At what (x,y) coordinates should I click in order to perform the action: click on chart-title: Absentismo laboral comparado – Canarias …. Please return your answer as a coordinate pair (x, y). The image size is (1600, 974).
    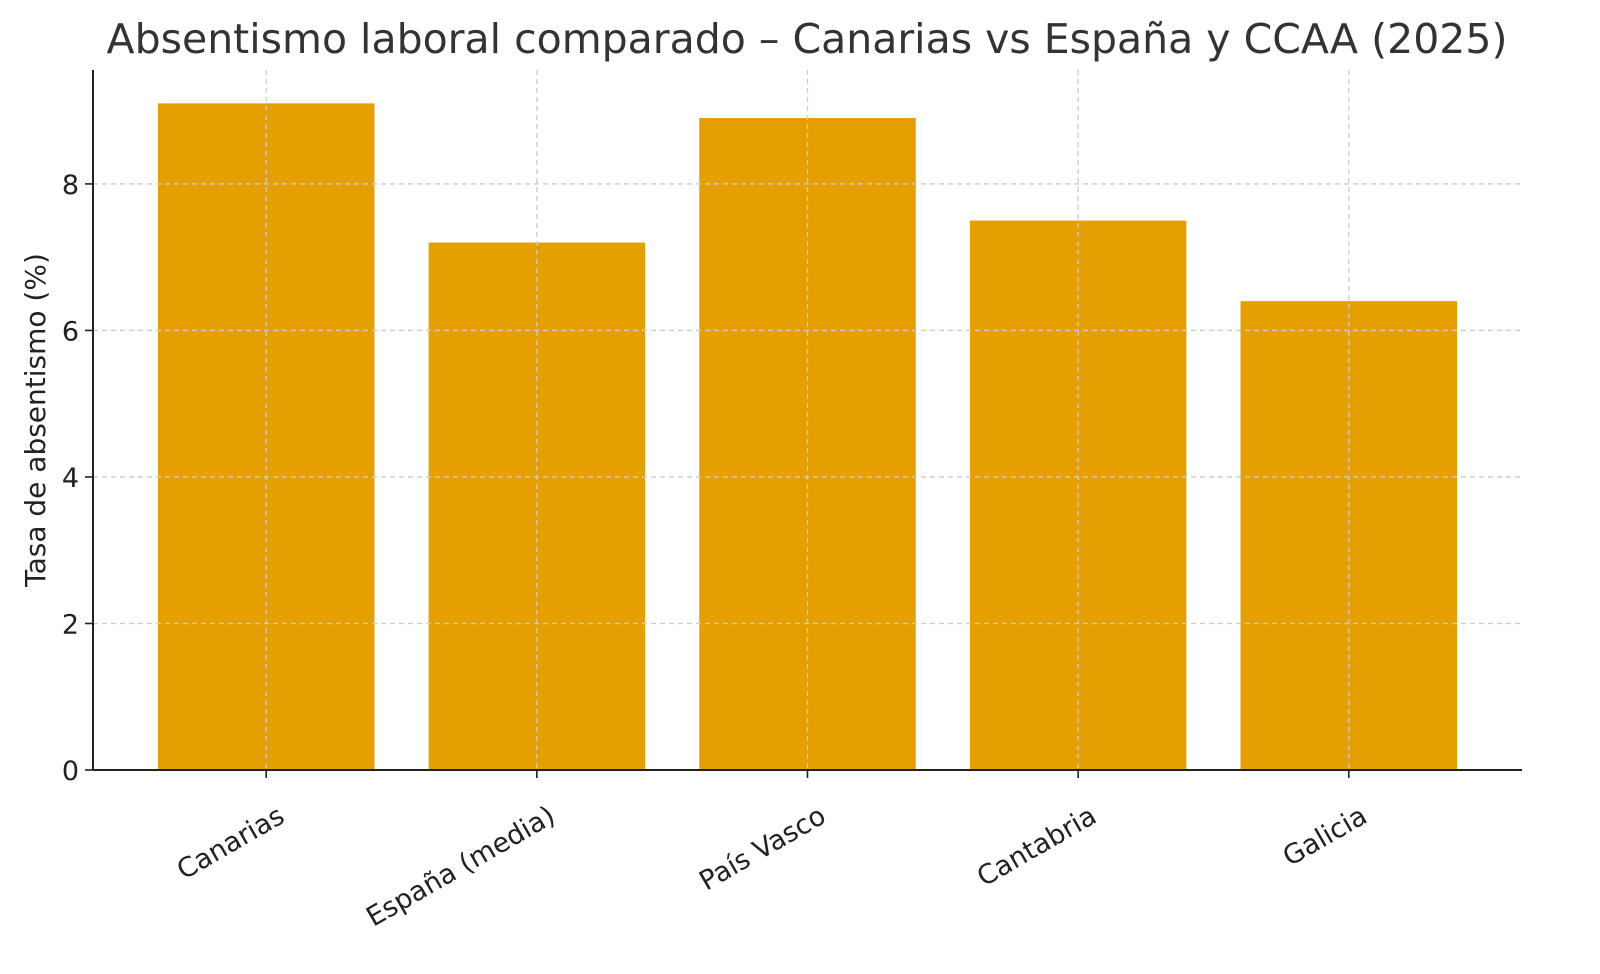
    Looking at the image, I should click on (807, 39).